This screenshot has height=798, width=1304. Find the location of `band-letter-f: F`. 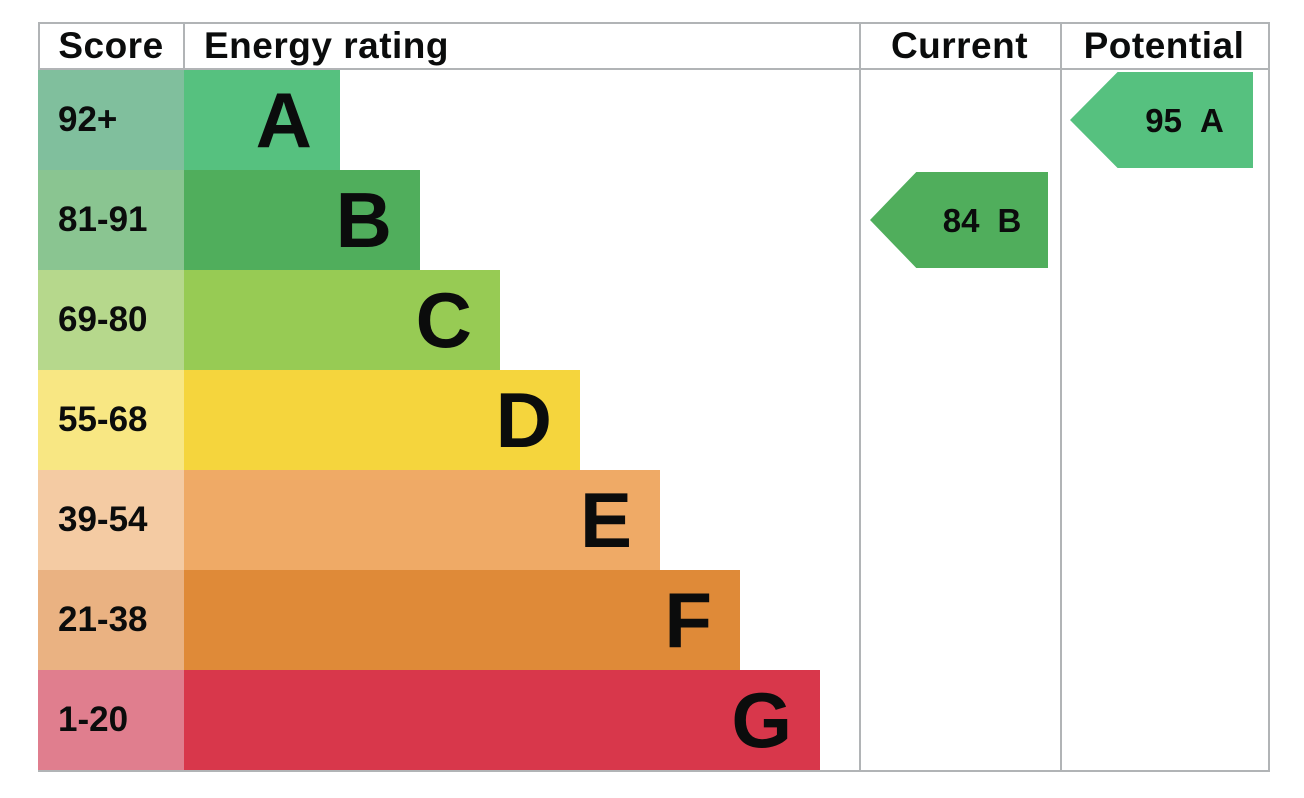

band-letter-f: F is located at coordinates (688, 620).